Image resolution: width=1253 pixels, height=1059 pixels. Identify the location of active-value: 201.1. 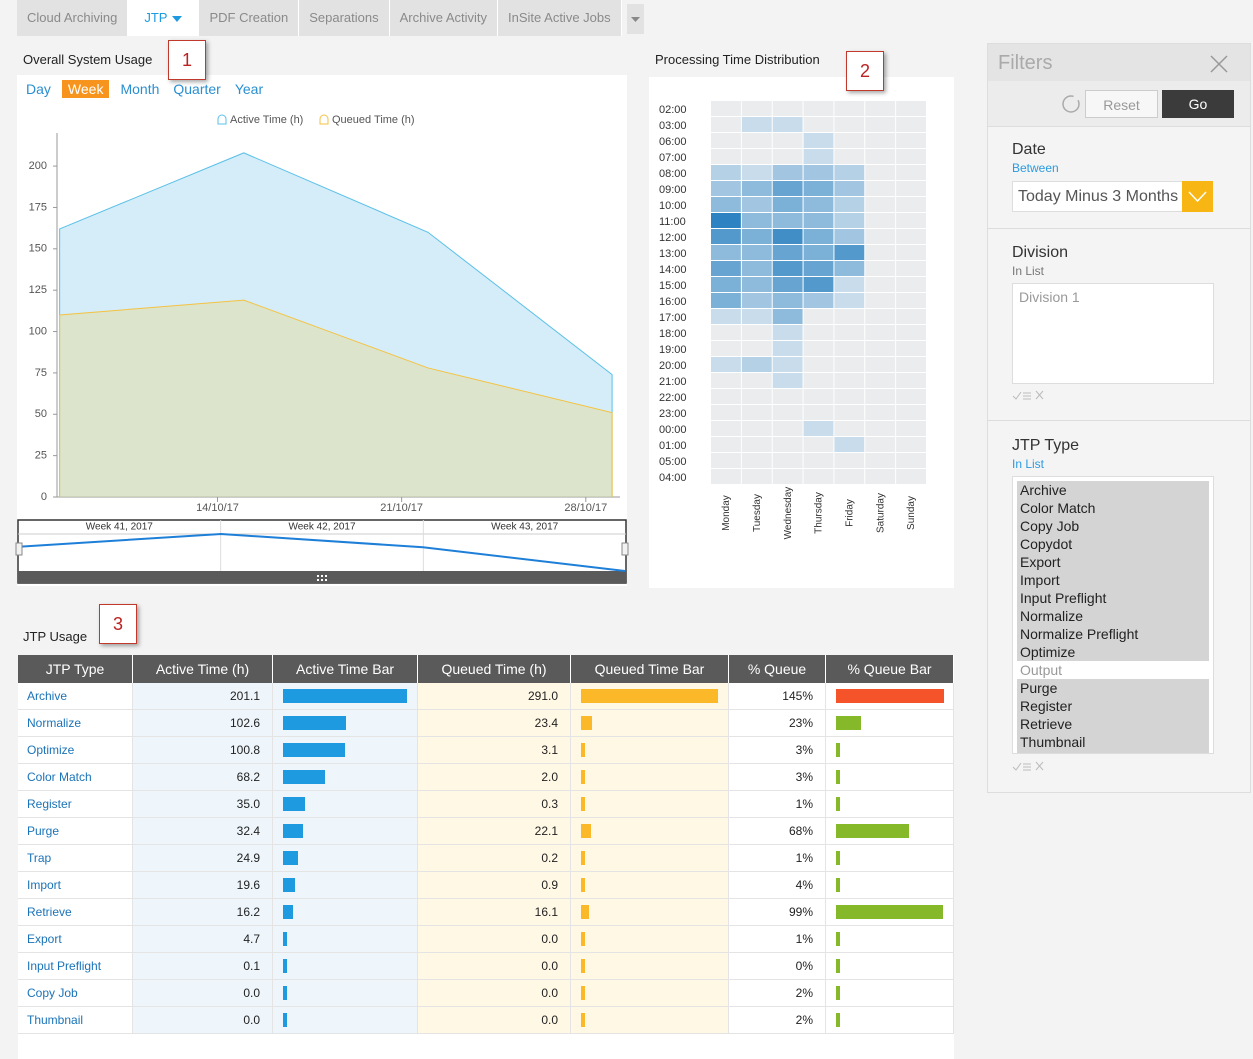
(244, 696).